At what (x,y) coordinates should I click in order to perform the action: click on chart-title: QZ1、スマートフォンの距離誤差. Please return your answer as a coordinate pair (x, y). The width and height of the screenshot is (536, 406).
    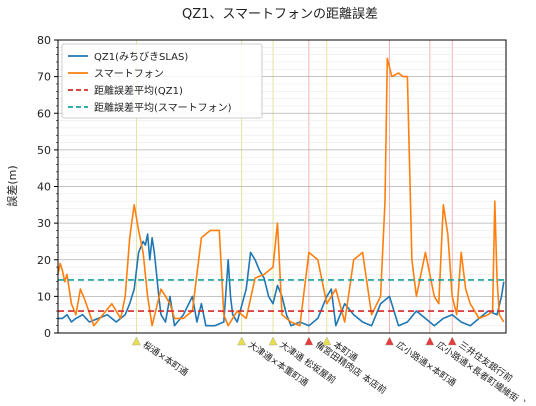
    Looking at the image, I should click on (280, 14).